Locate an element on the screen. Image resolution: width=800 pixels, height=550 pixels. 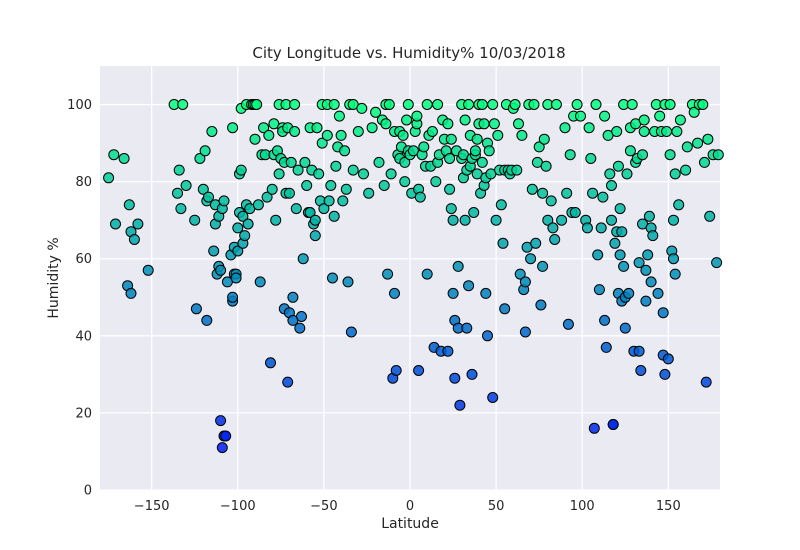
x-tick-label: 0 is located at coordinates (410, 506).